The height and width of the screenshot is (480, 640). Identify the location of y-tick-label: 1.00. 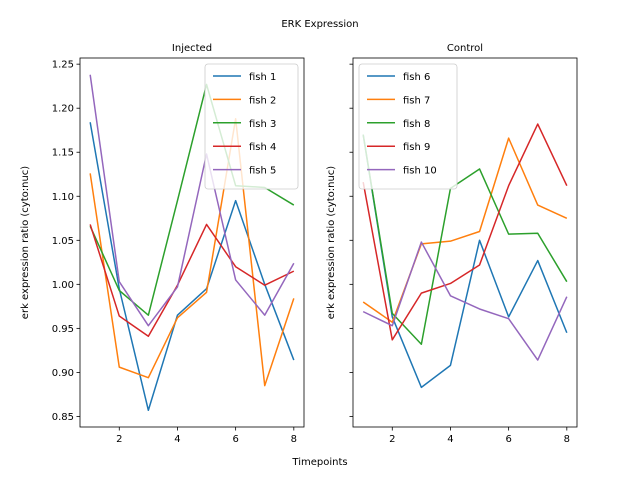
(63, 285).